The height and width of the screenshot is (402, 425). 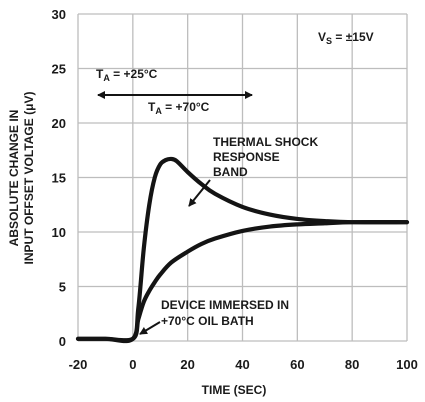 I want to click on y-tick-label: 25, so click(x=59, y=69).